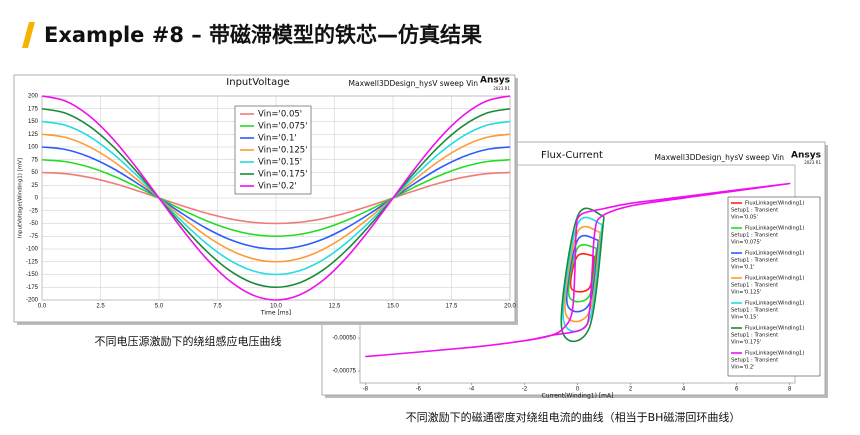 The width and height of the screenshot is (860, 435). What do you see at coordinates (344, 339) in the screenshot?
I see `y-tick-label: -0.00050` at bounding box center [344, 339].